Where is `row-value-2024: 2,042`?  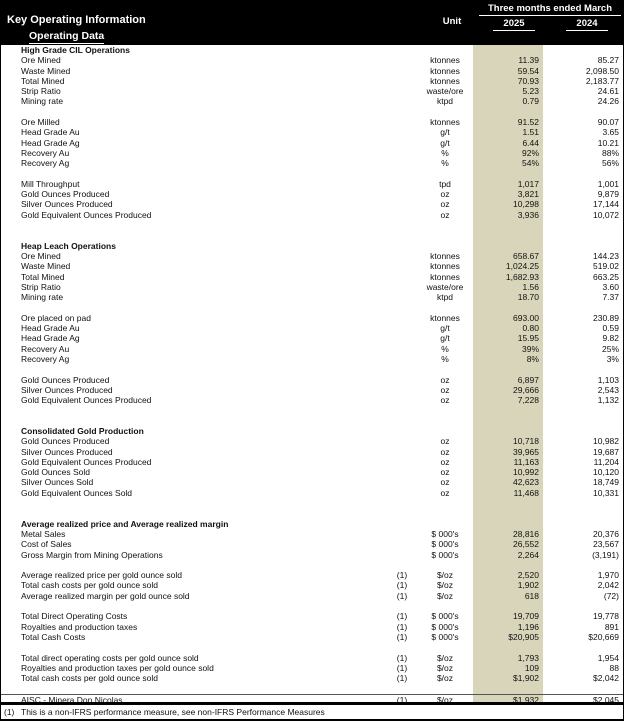 row-value-2024: 2,042 is located at coordinates (608, 585).